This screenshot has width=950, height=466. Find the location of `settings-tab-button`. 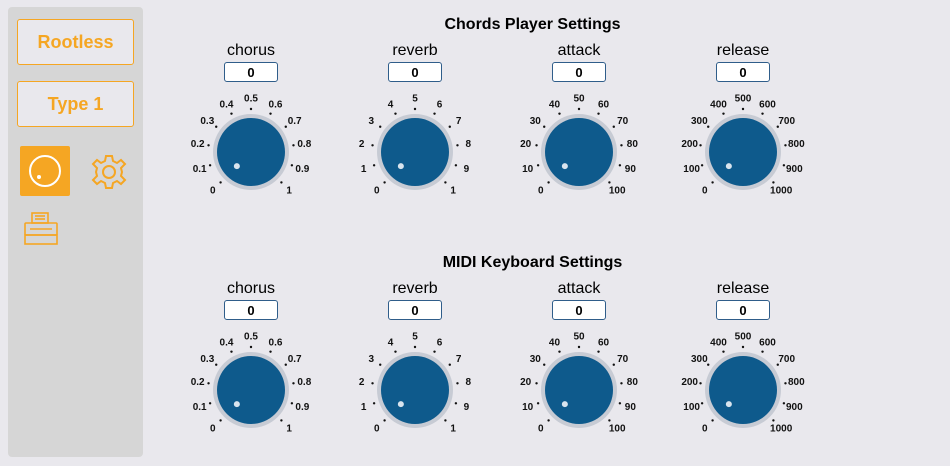

settings-tab-button is located at coordinates (109, 172).